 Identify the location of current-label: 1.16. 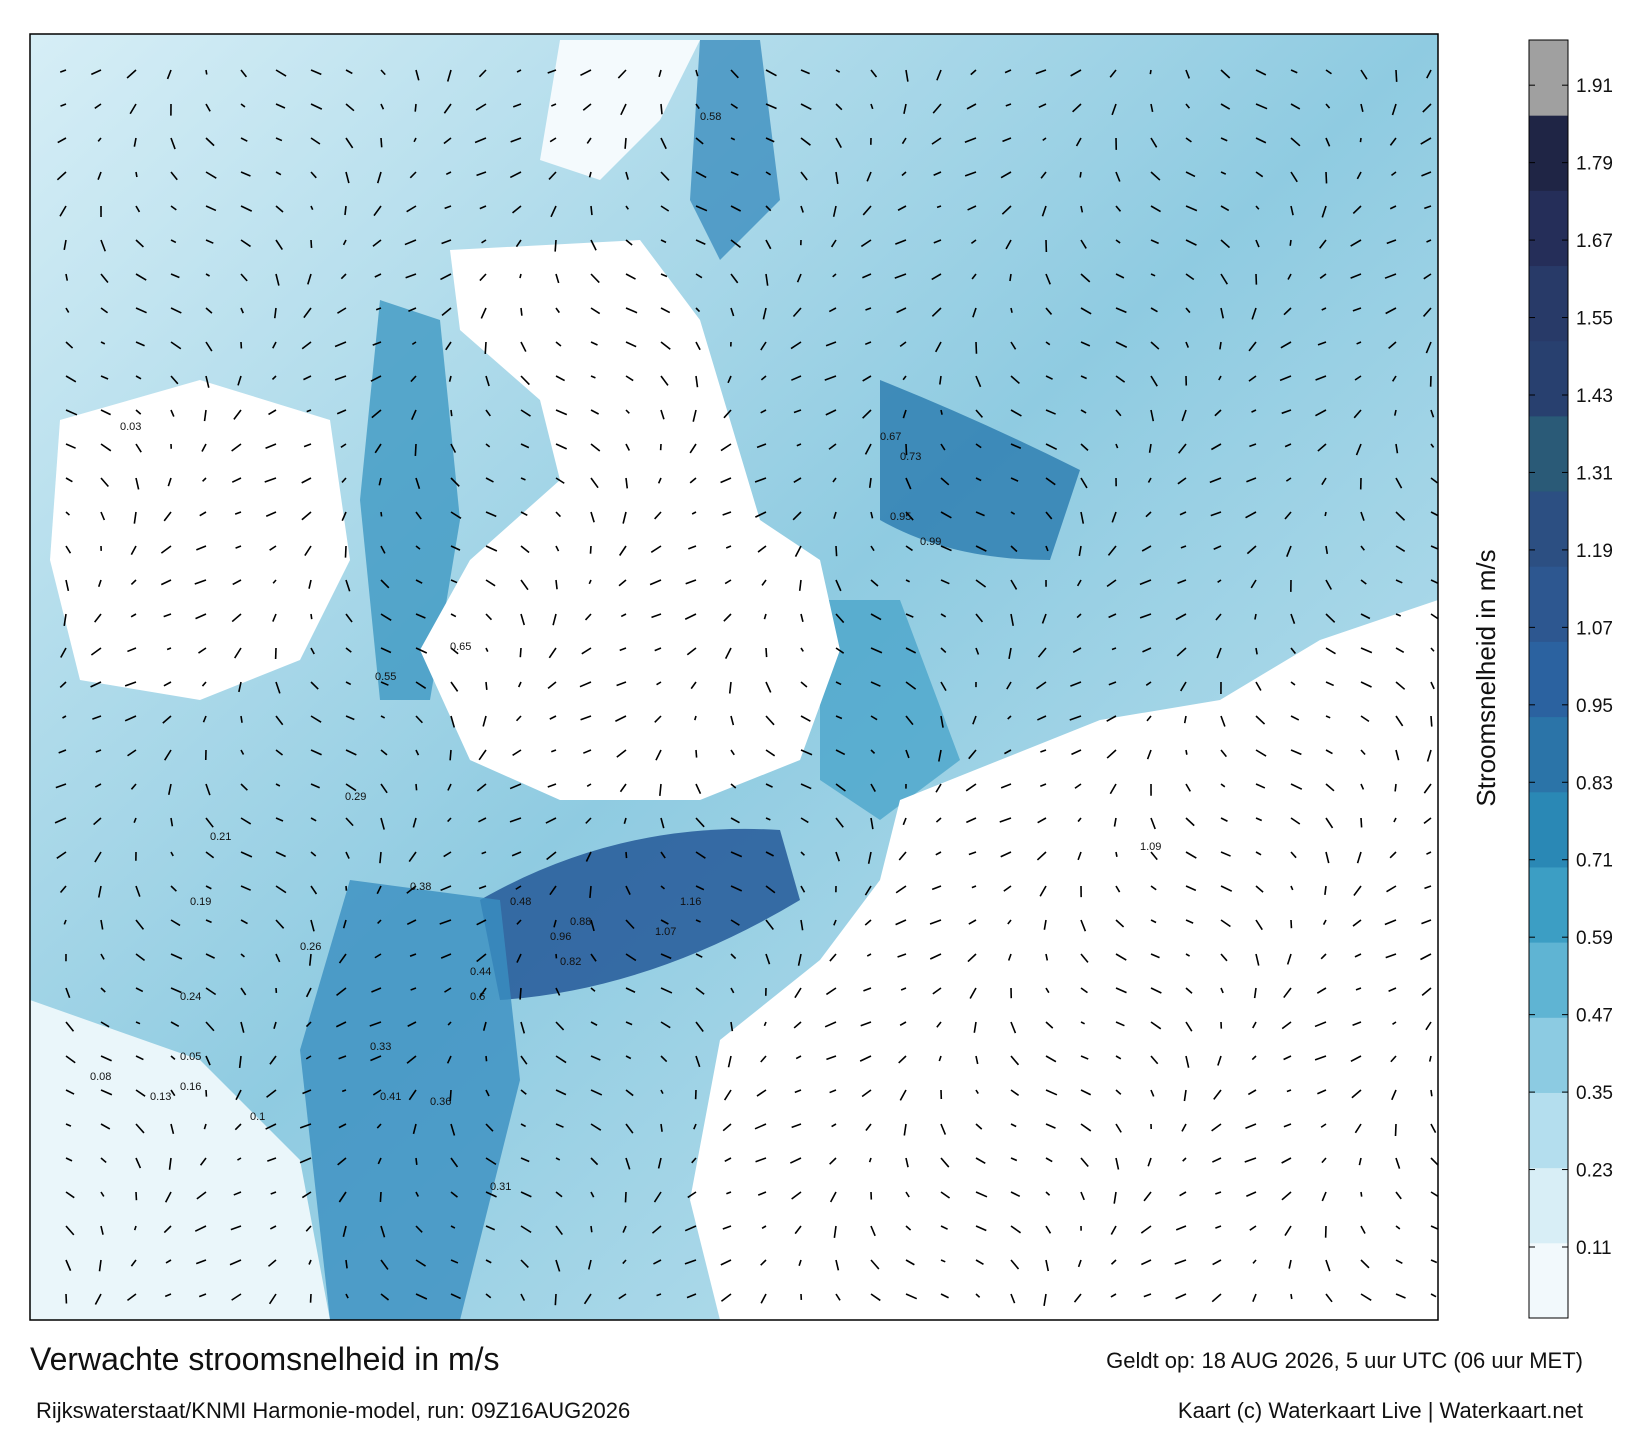
(690, 902).